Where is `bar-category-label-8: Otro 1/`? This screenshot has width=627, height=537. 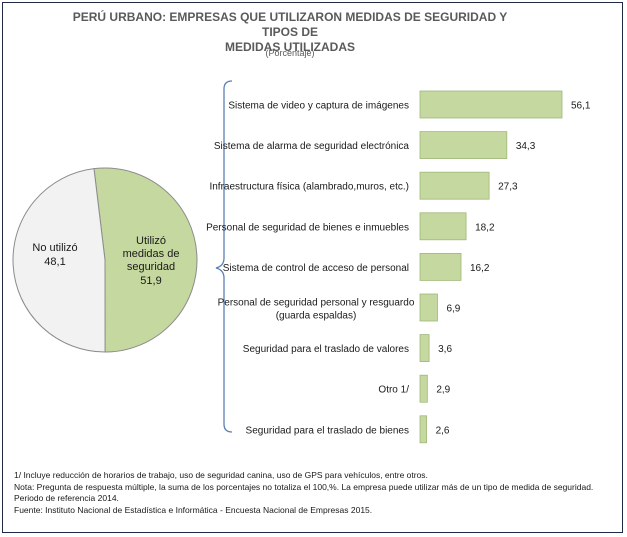
bar-category-label-8: Otro 1/ is located at coordinates (393, 390).